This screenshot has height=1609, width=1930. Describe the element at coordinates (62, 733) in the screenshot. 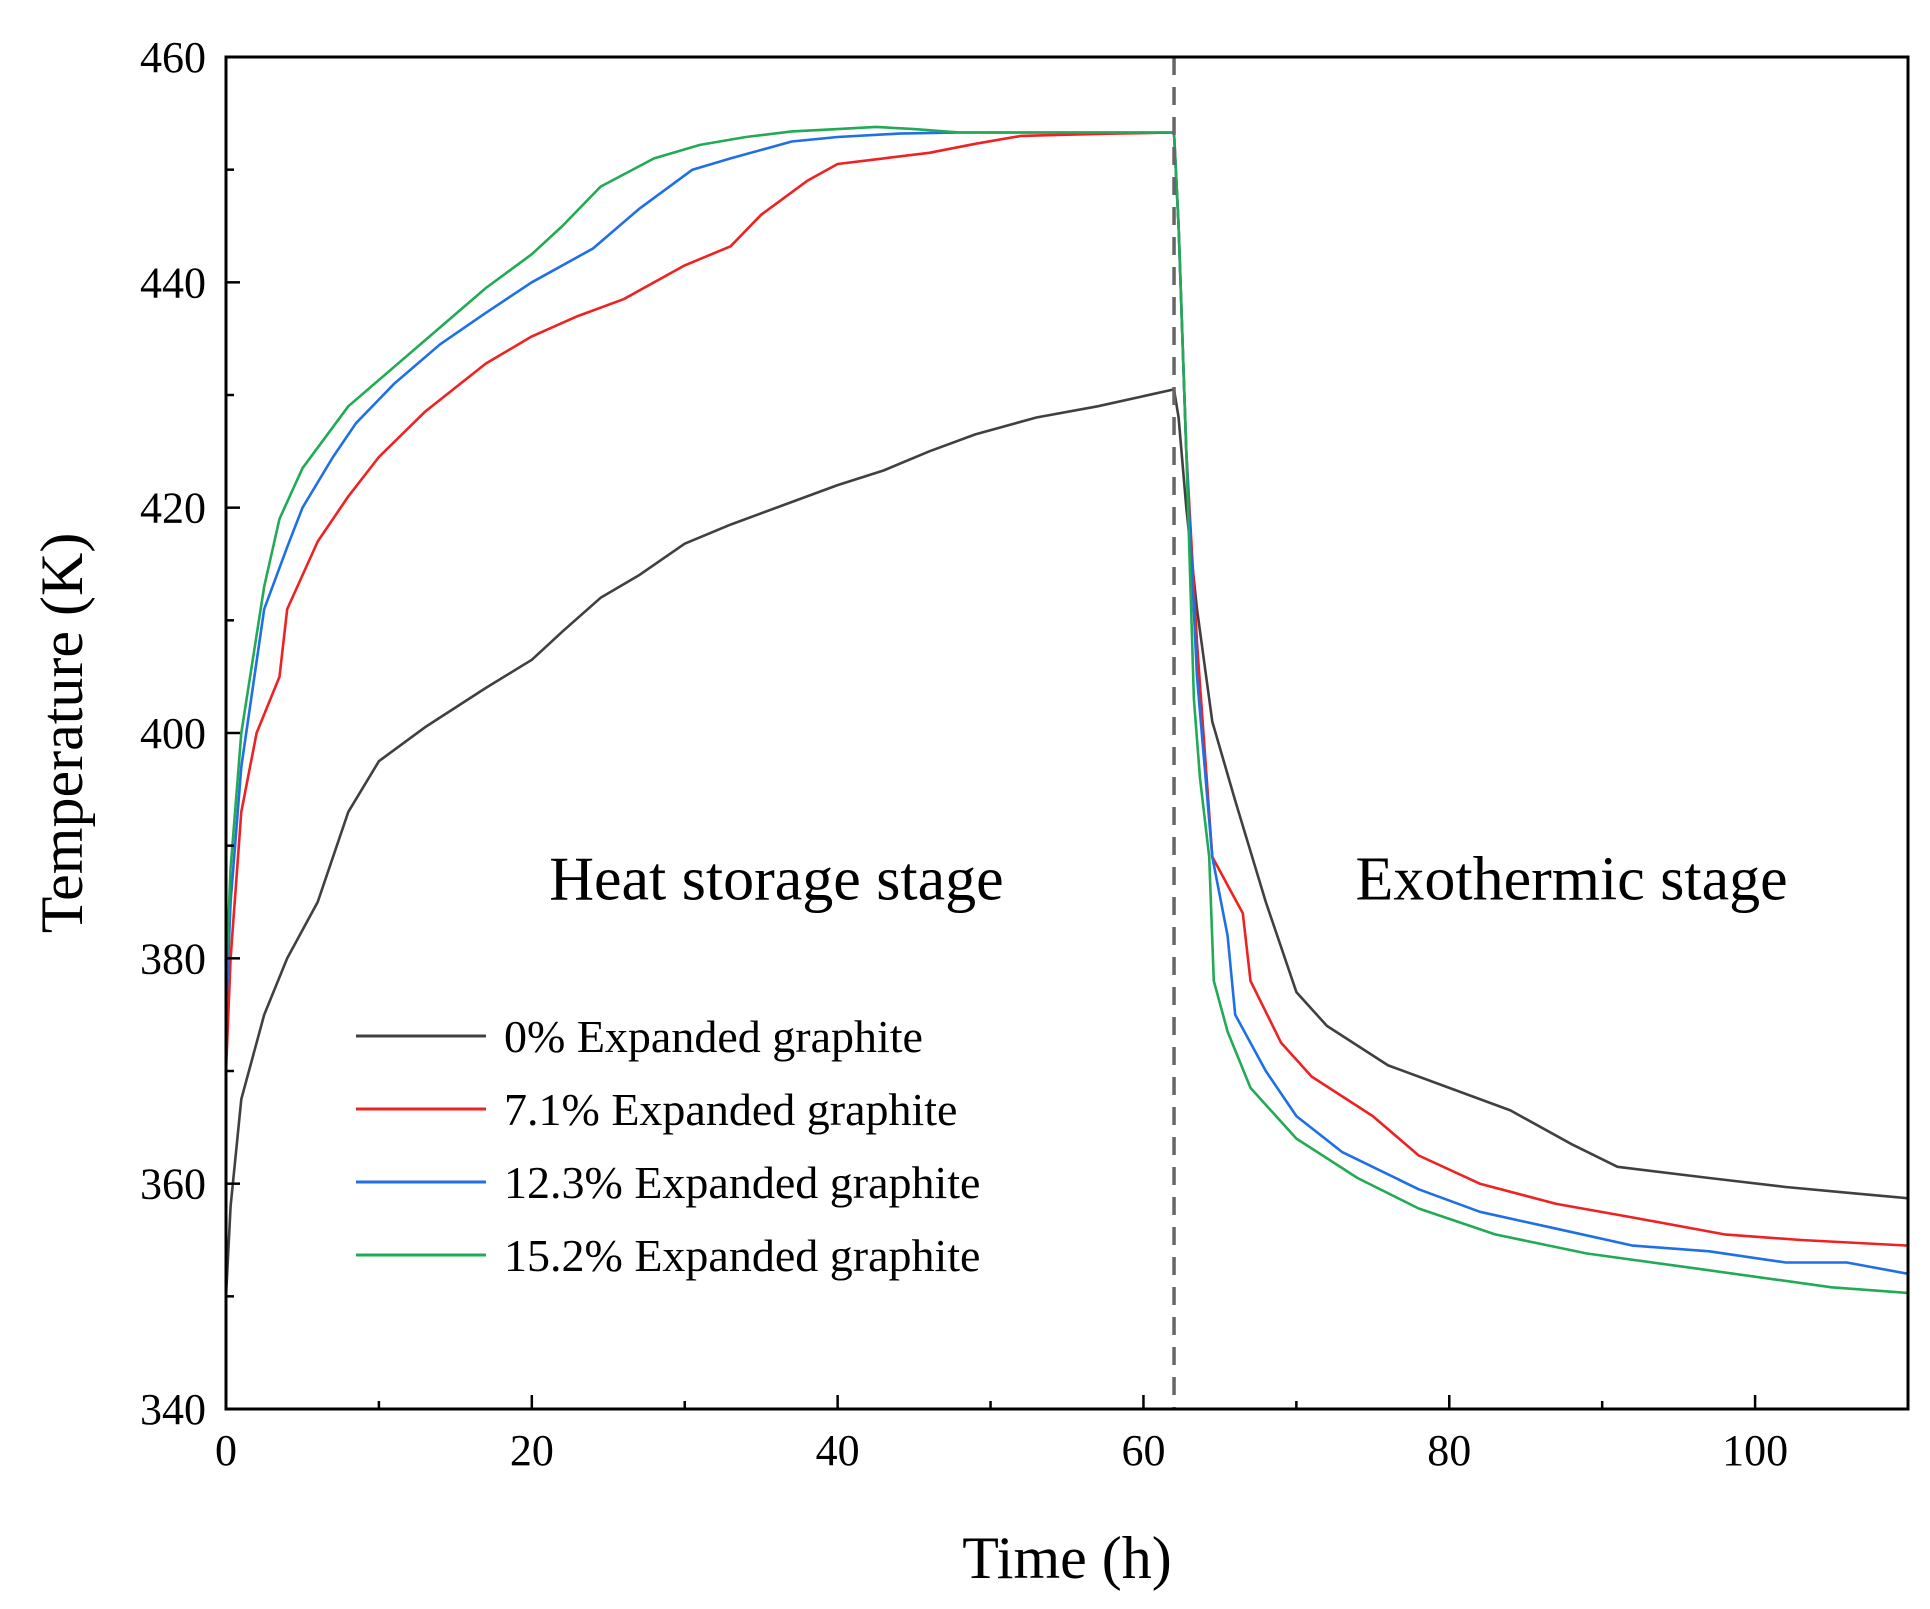

I see `y-axis-title: Temperature (K)` at that location.